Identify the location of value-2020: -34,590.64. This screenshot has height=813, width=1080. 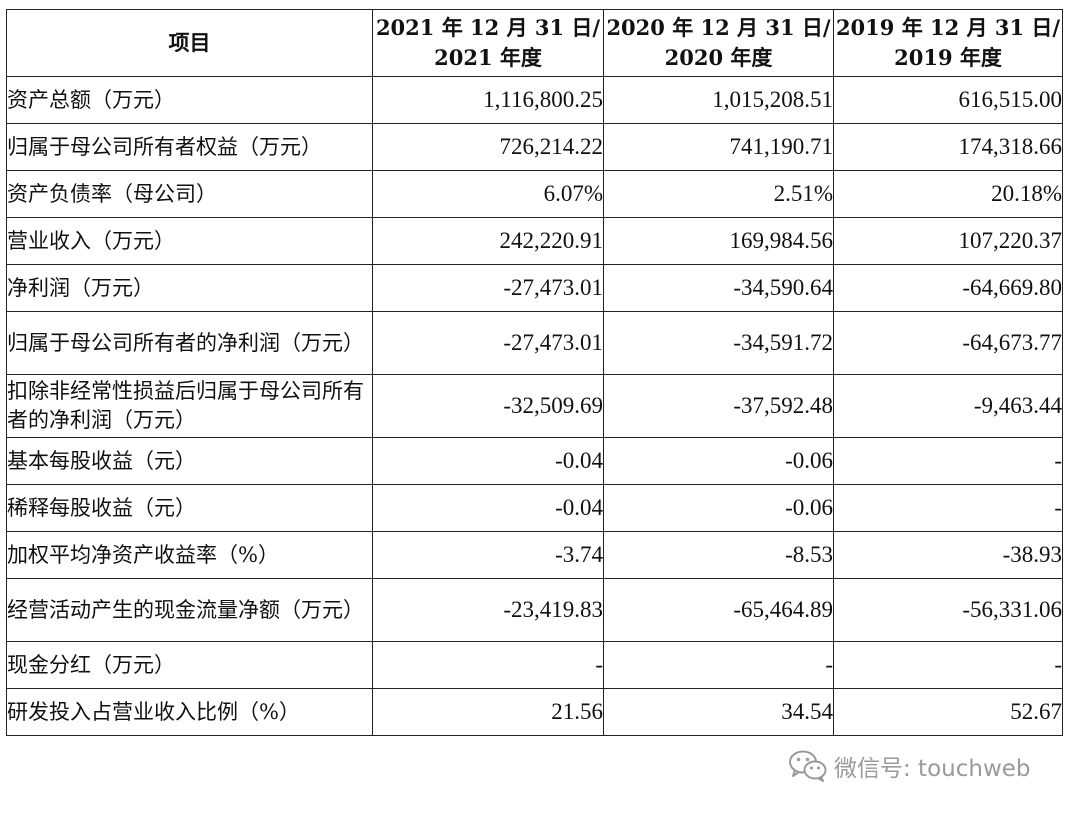
(718, 288).